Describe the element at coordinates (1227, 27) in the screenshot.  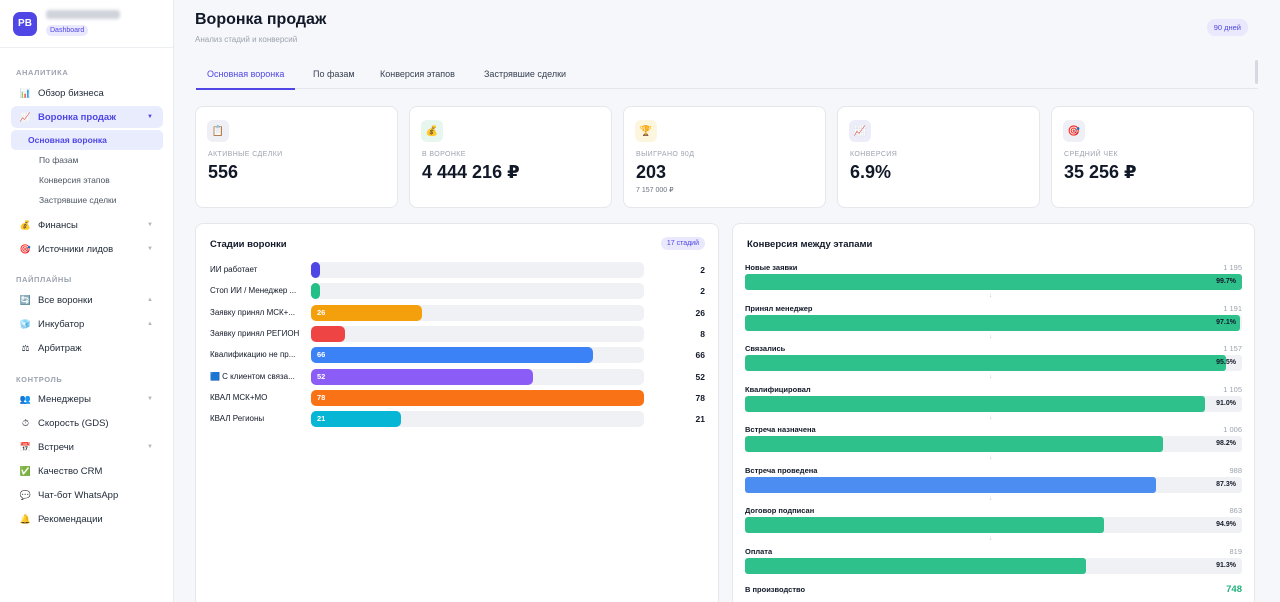
I see `period-button: 90 дней` at that location.